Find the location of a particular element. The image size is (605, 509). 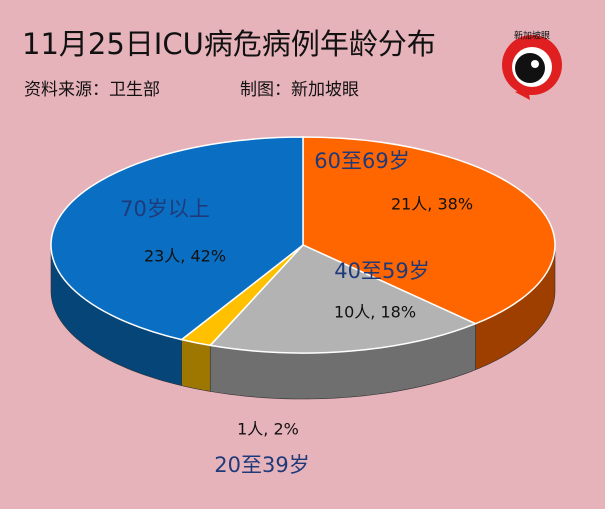

value-label: 23人, 42% is located at coordinates (185, 256).